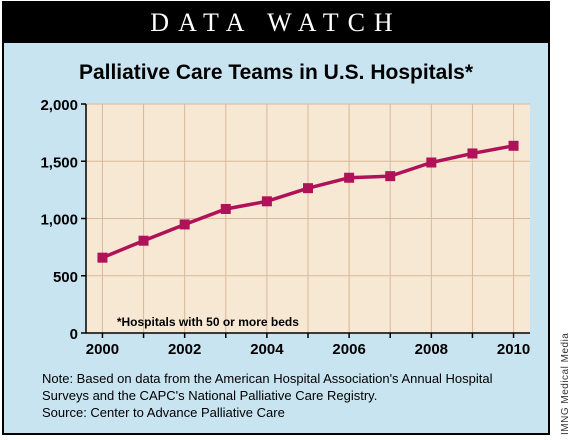  What do you see at coordinates (267, 349) in the screenshot?
I see `x-tick-label: 2004` at bounding box center [267, 349].